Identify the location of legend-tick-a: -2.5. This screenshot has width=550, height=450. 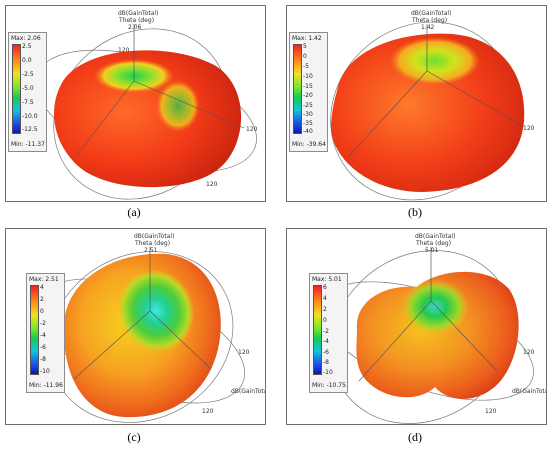
(28, 74).